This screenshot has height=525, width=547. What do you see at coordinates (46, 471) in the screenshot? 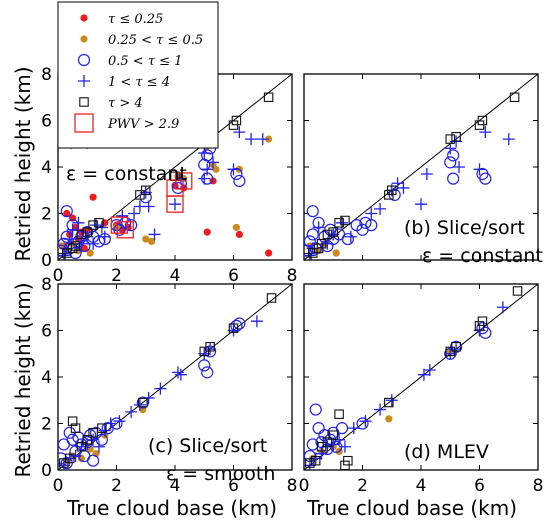
I see `y-tick-label: 0` at bounding box center [46, 471].